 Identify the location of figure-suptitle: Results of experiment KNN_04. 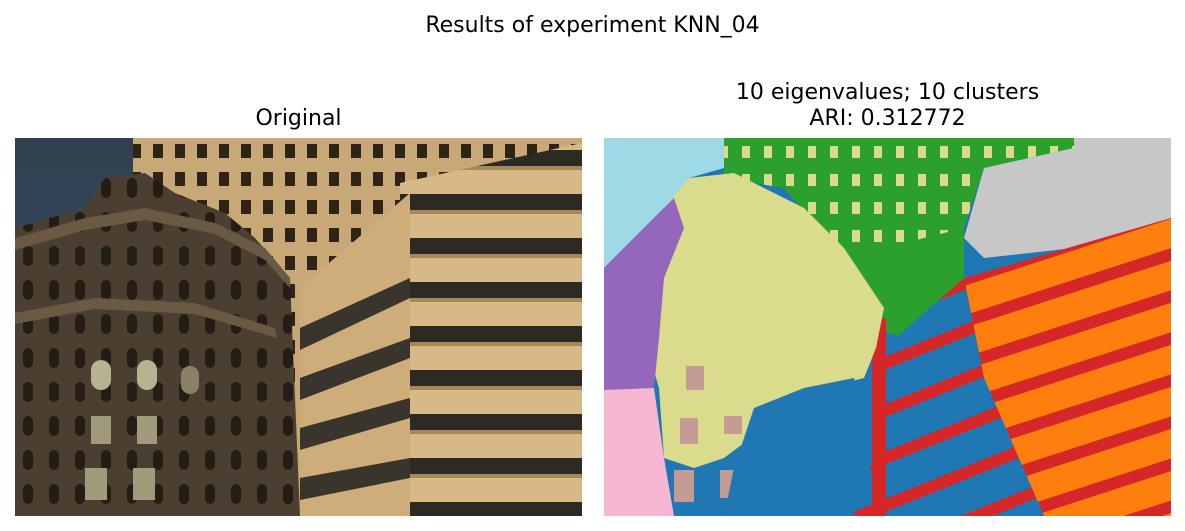
(592, 25).